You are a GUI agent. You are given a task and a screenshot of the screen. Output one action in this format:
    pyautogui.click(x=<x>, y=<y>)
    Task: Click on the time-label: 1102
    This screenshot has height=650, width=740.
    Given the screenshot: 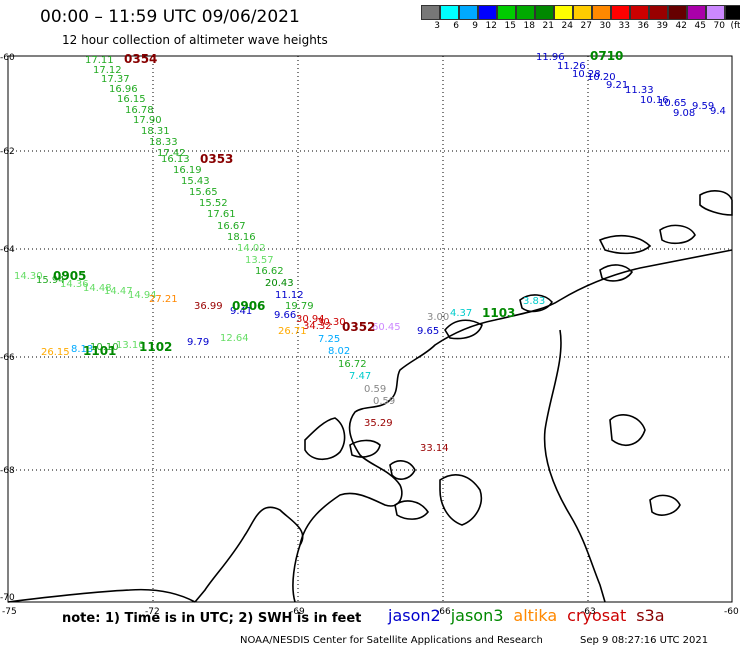 What is the action you would take?
    pyautogui.click(x=155, y=347)
    